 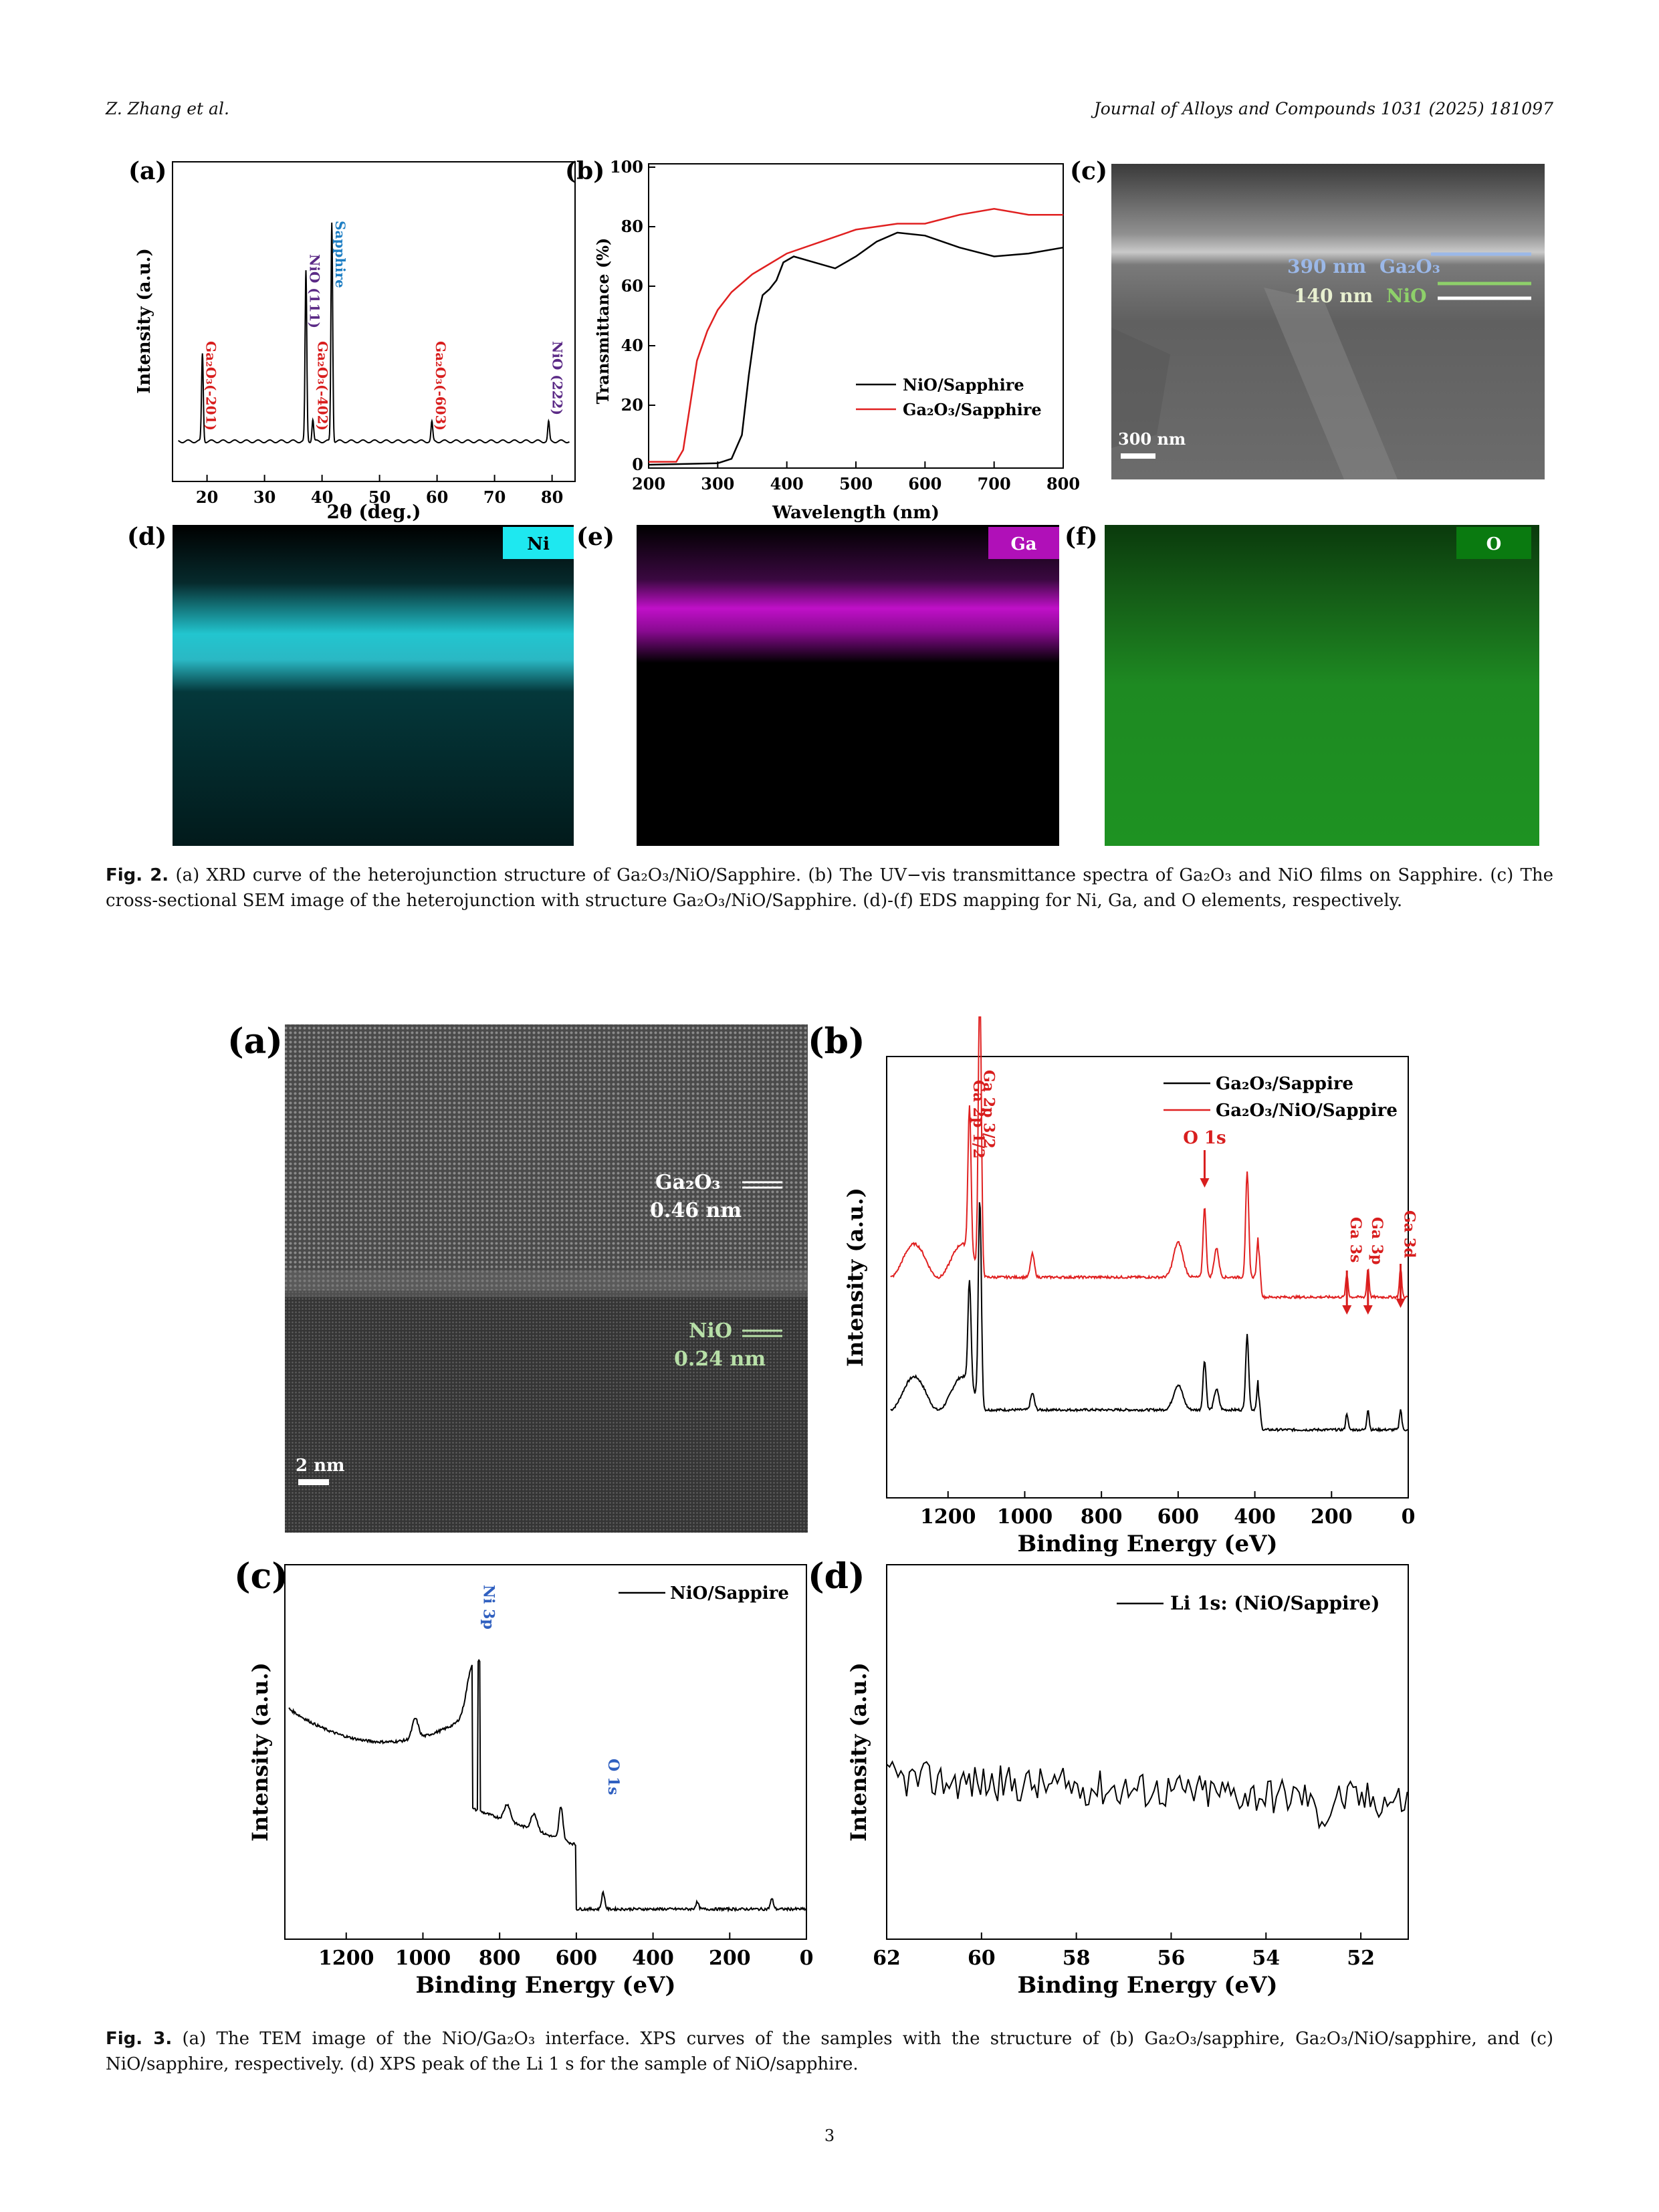 What do you see at coordinates (887, 1958) in the screenshot?
I see `fig3d-x-tick-0: 62` at bounding box center [887, 1958].